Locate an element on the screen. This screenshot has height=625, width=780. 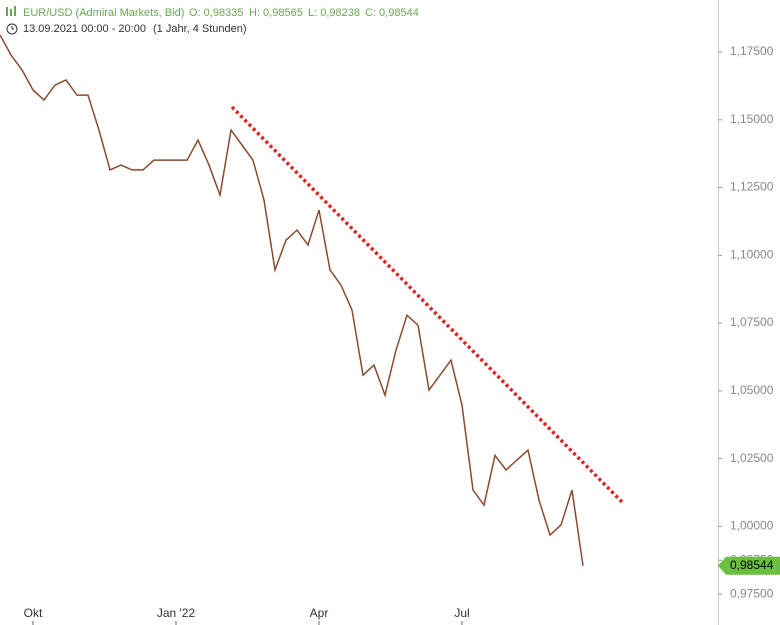
y-tick-label: 1,17500 is located at coordinates (752, 51).